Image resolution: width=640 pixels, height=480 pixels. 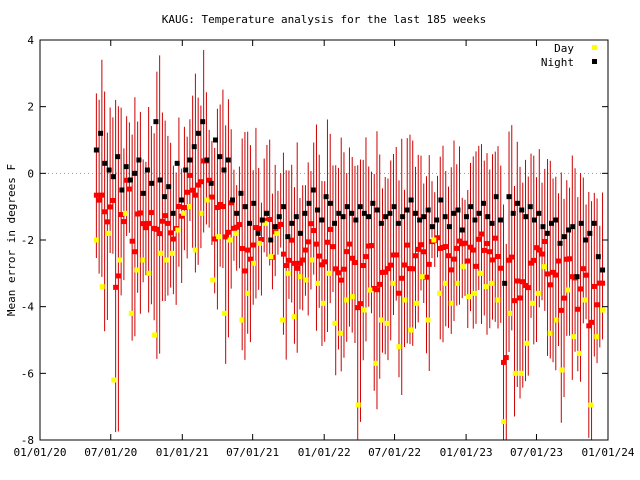 What do you see at coordinates (30, 107) in the screenshot?
I see `y-tick-label: 2` at bounding box center [30, 107].